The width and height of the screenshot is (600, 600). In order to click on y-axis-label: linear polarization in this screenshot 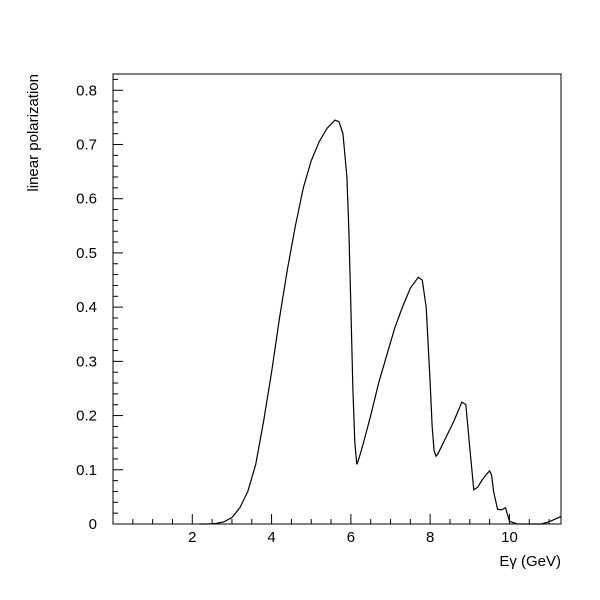, I will do `click(33, 133)`.